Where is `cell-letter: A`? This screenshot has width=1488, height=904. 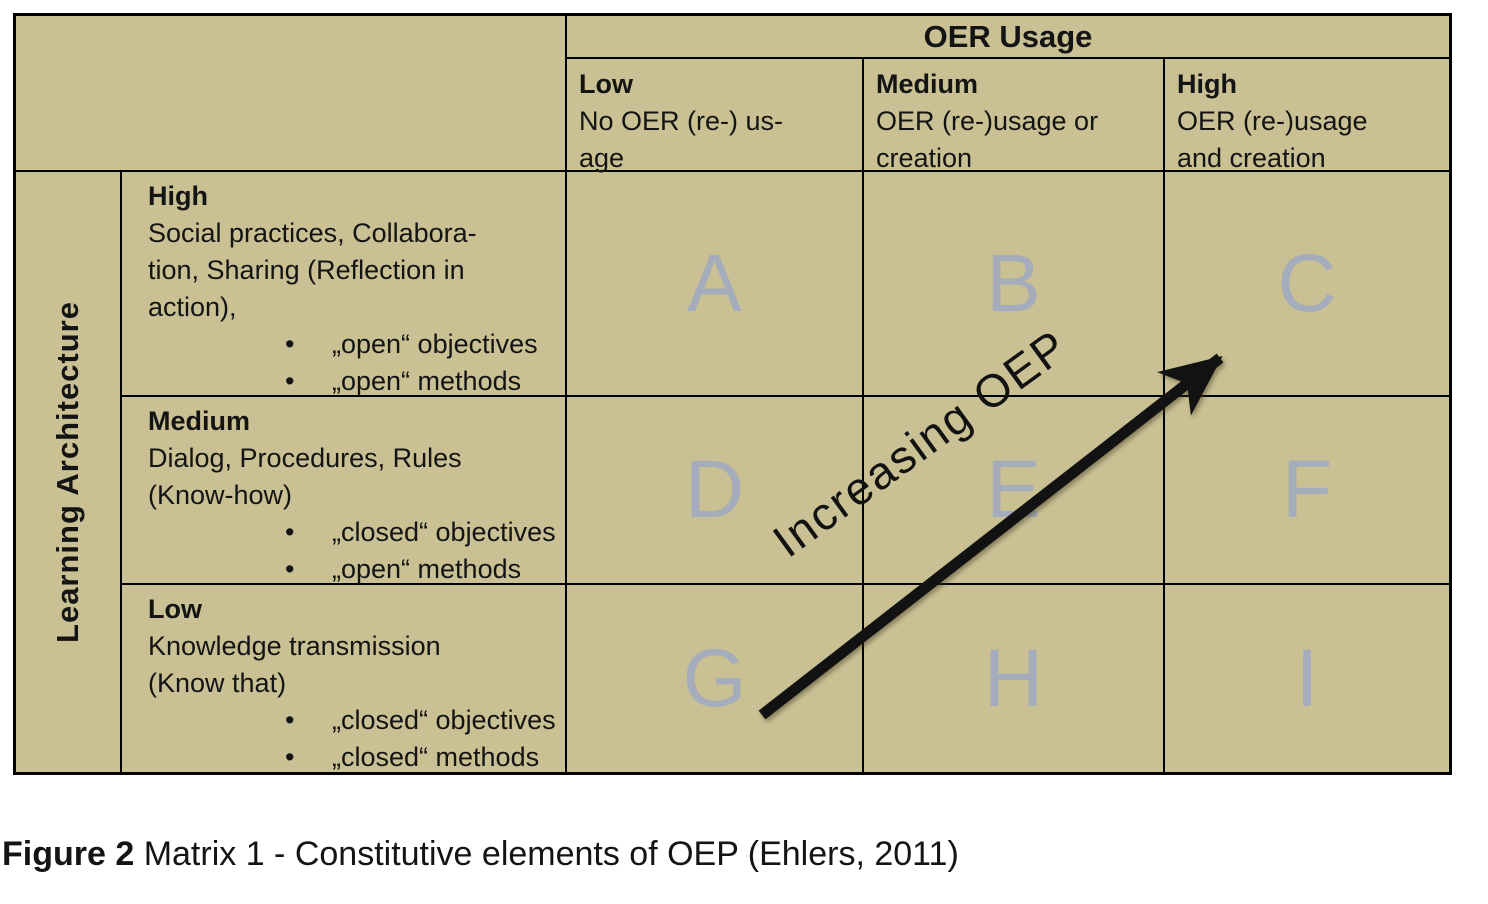 cell-letter: A is located at coordinates (714, 283).